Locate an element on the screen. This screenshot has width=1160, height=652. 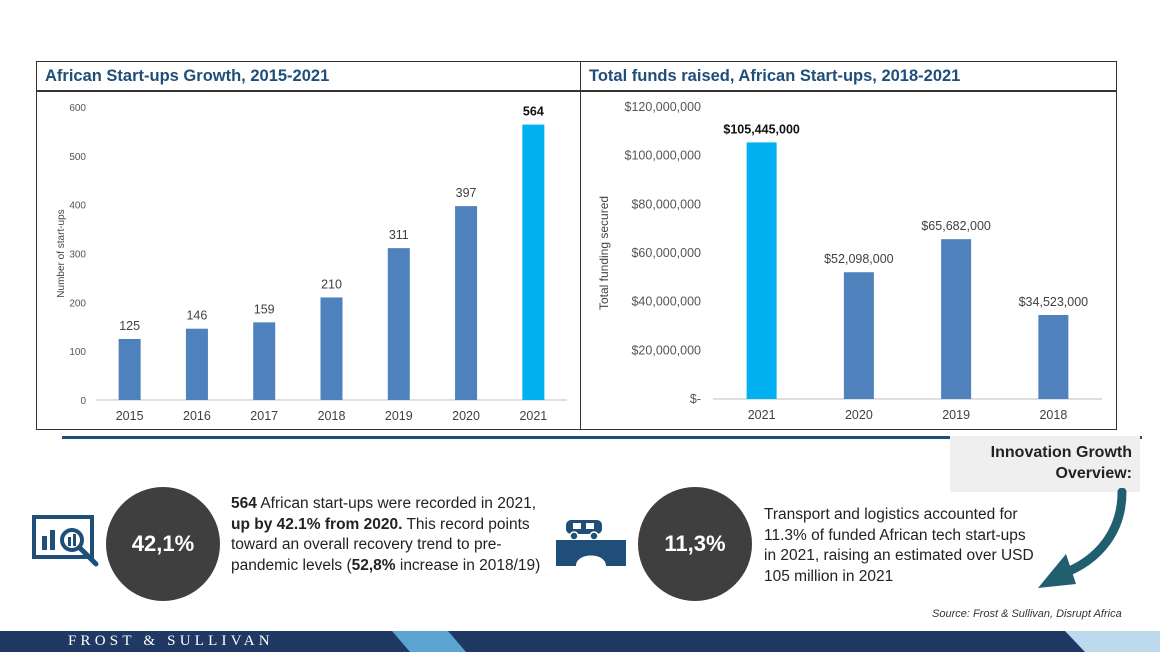
y-tick-label: $80,000,000 is located at coordinates (666, 204).